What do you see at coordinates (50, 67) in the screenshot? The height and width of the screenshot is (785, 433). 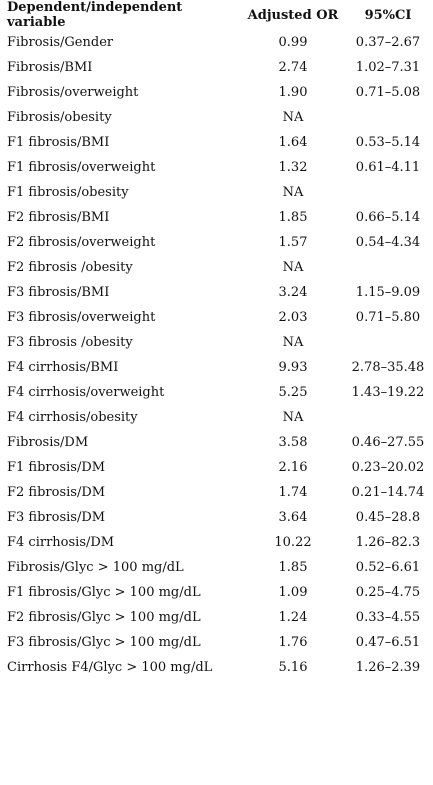 I see `cell-variable: Fibrosis/BMI` at bounding box center [50, 67].